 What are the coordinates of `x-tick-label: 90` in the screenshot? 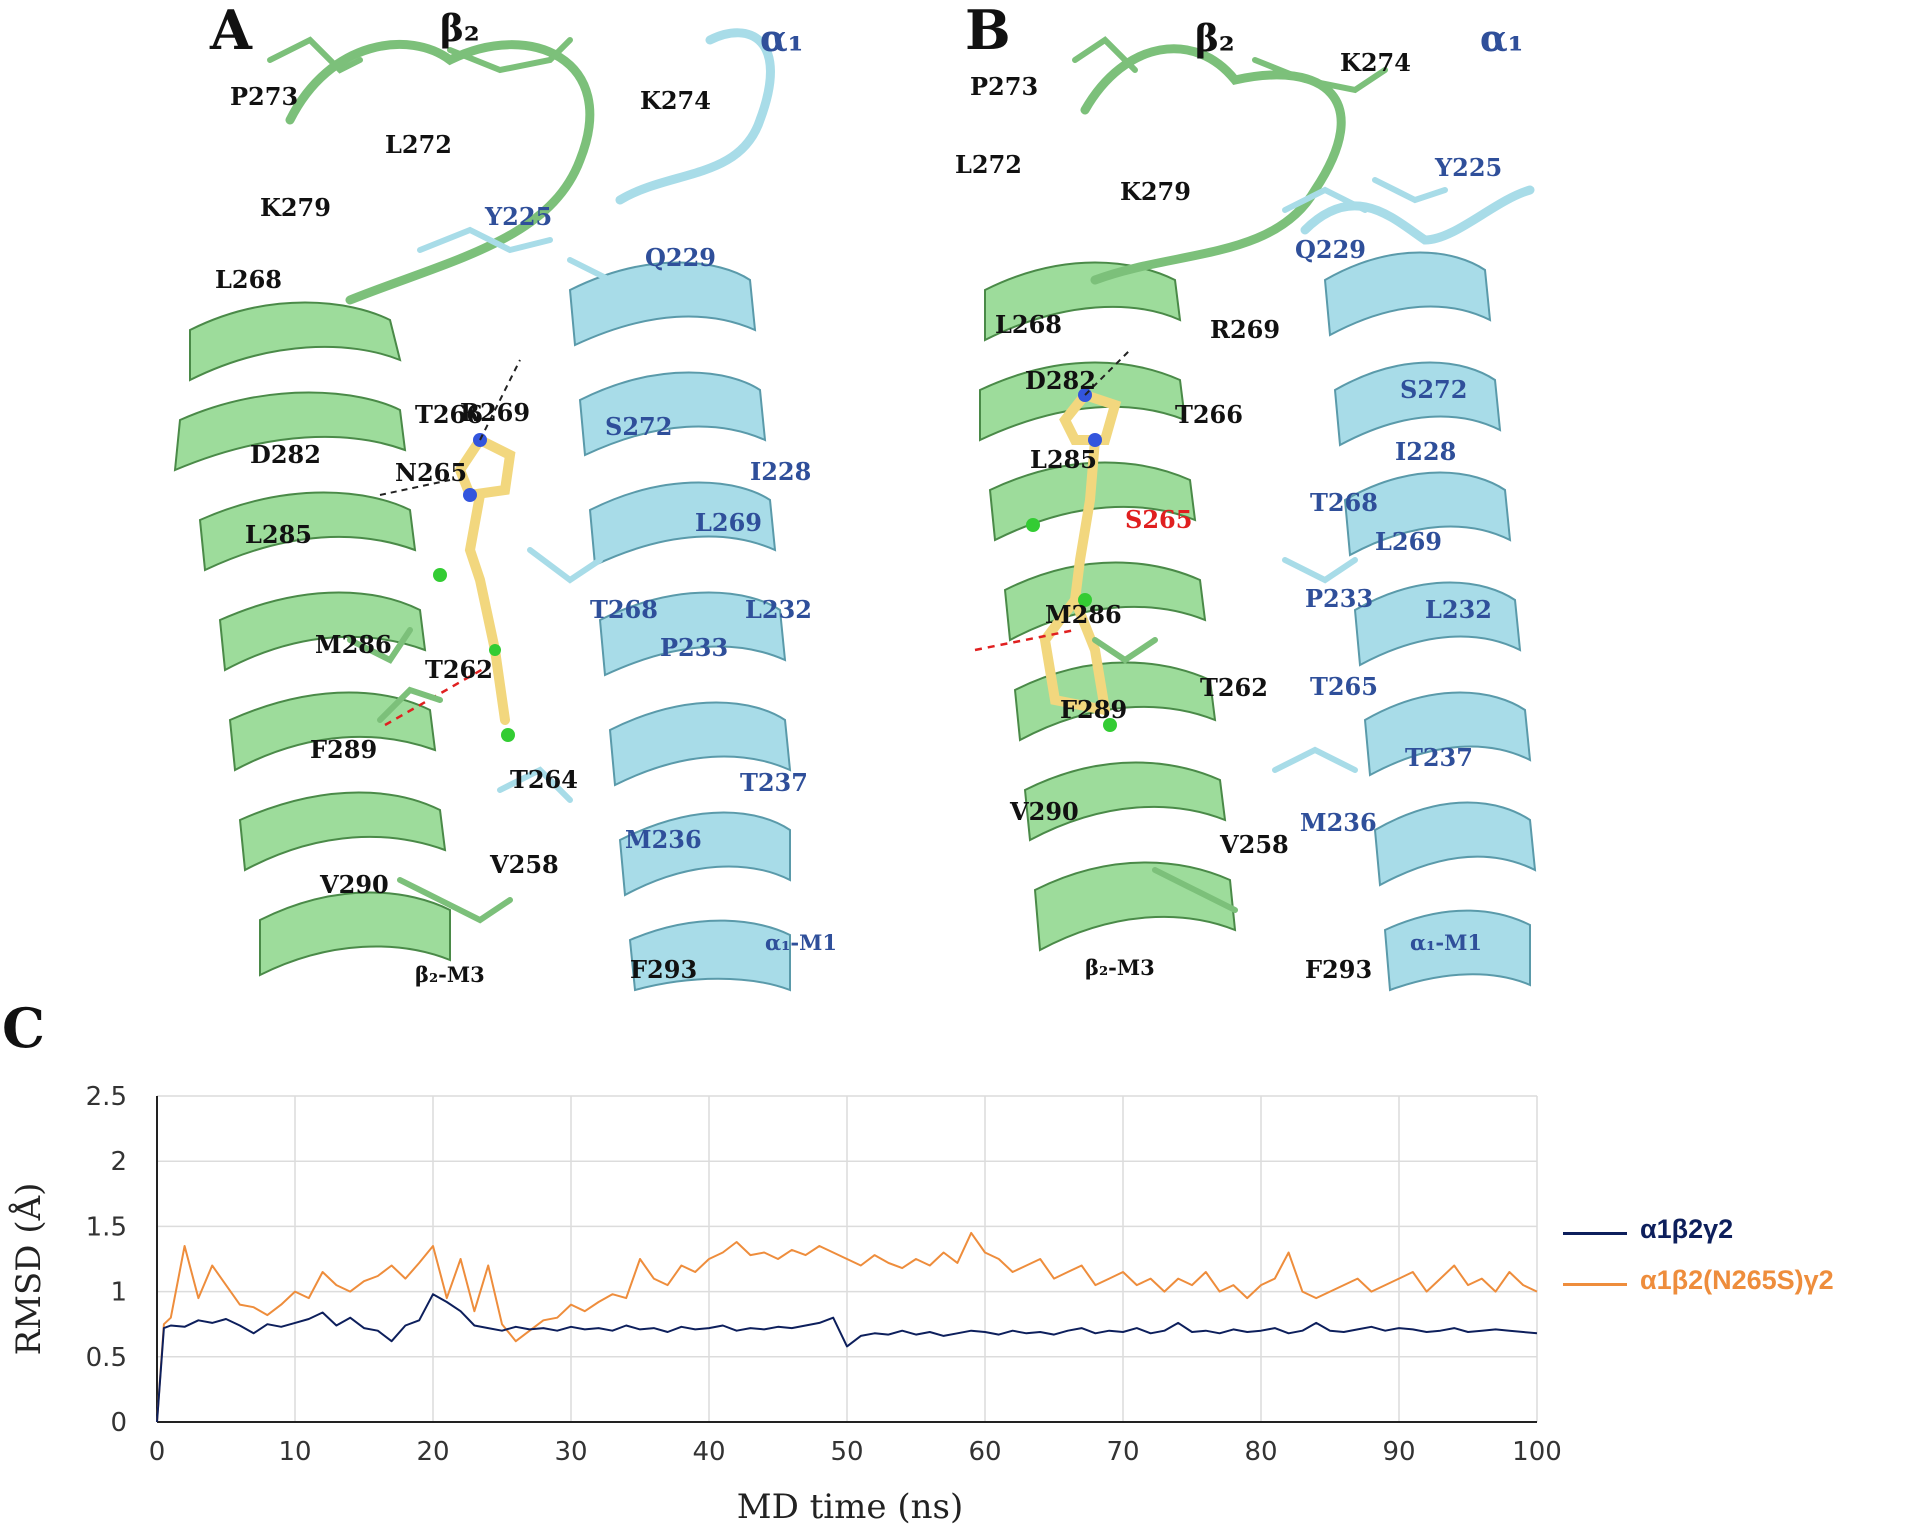 It's located at (1398, 1452).